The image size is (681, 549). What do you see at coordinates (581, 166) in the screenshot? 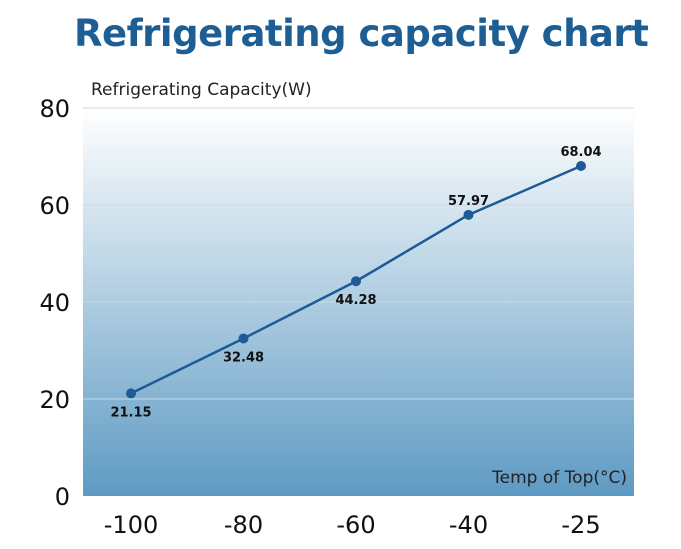
I see `data-point--25` at bounding box center [581, 166].